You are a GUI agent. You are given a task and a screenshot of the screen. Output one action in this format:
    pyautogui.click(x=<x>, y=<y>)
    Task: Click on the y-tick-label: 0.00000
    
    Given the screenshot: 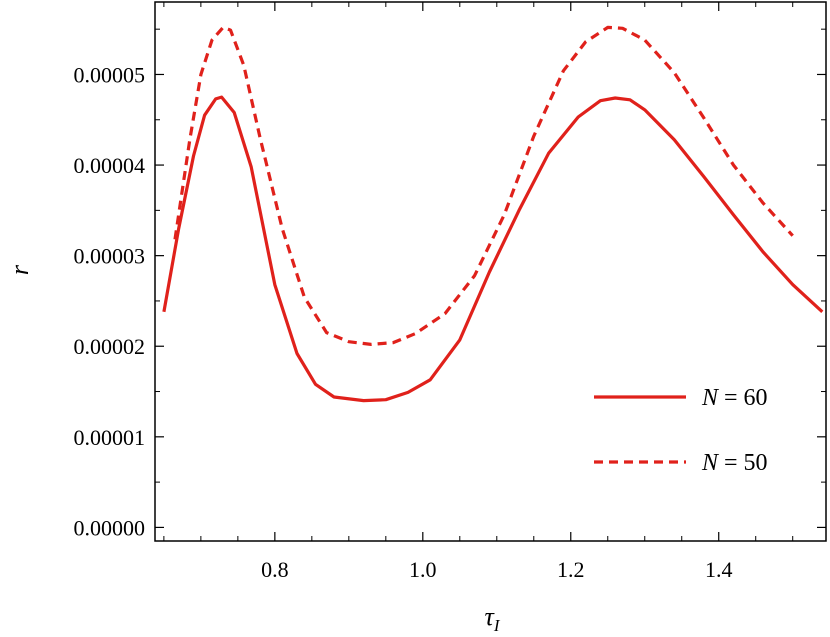 What is the action you would take?
    pyautogui.click(x=110, y=527)
    